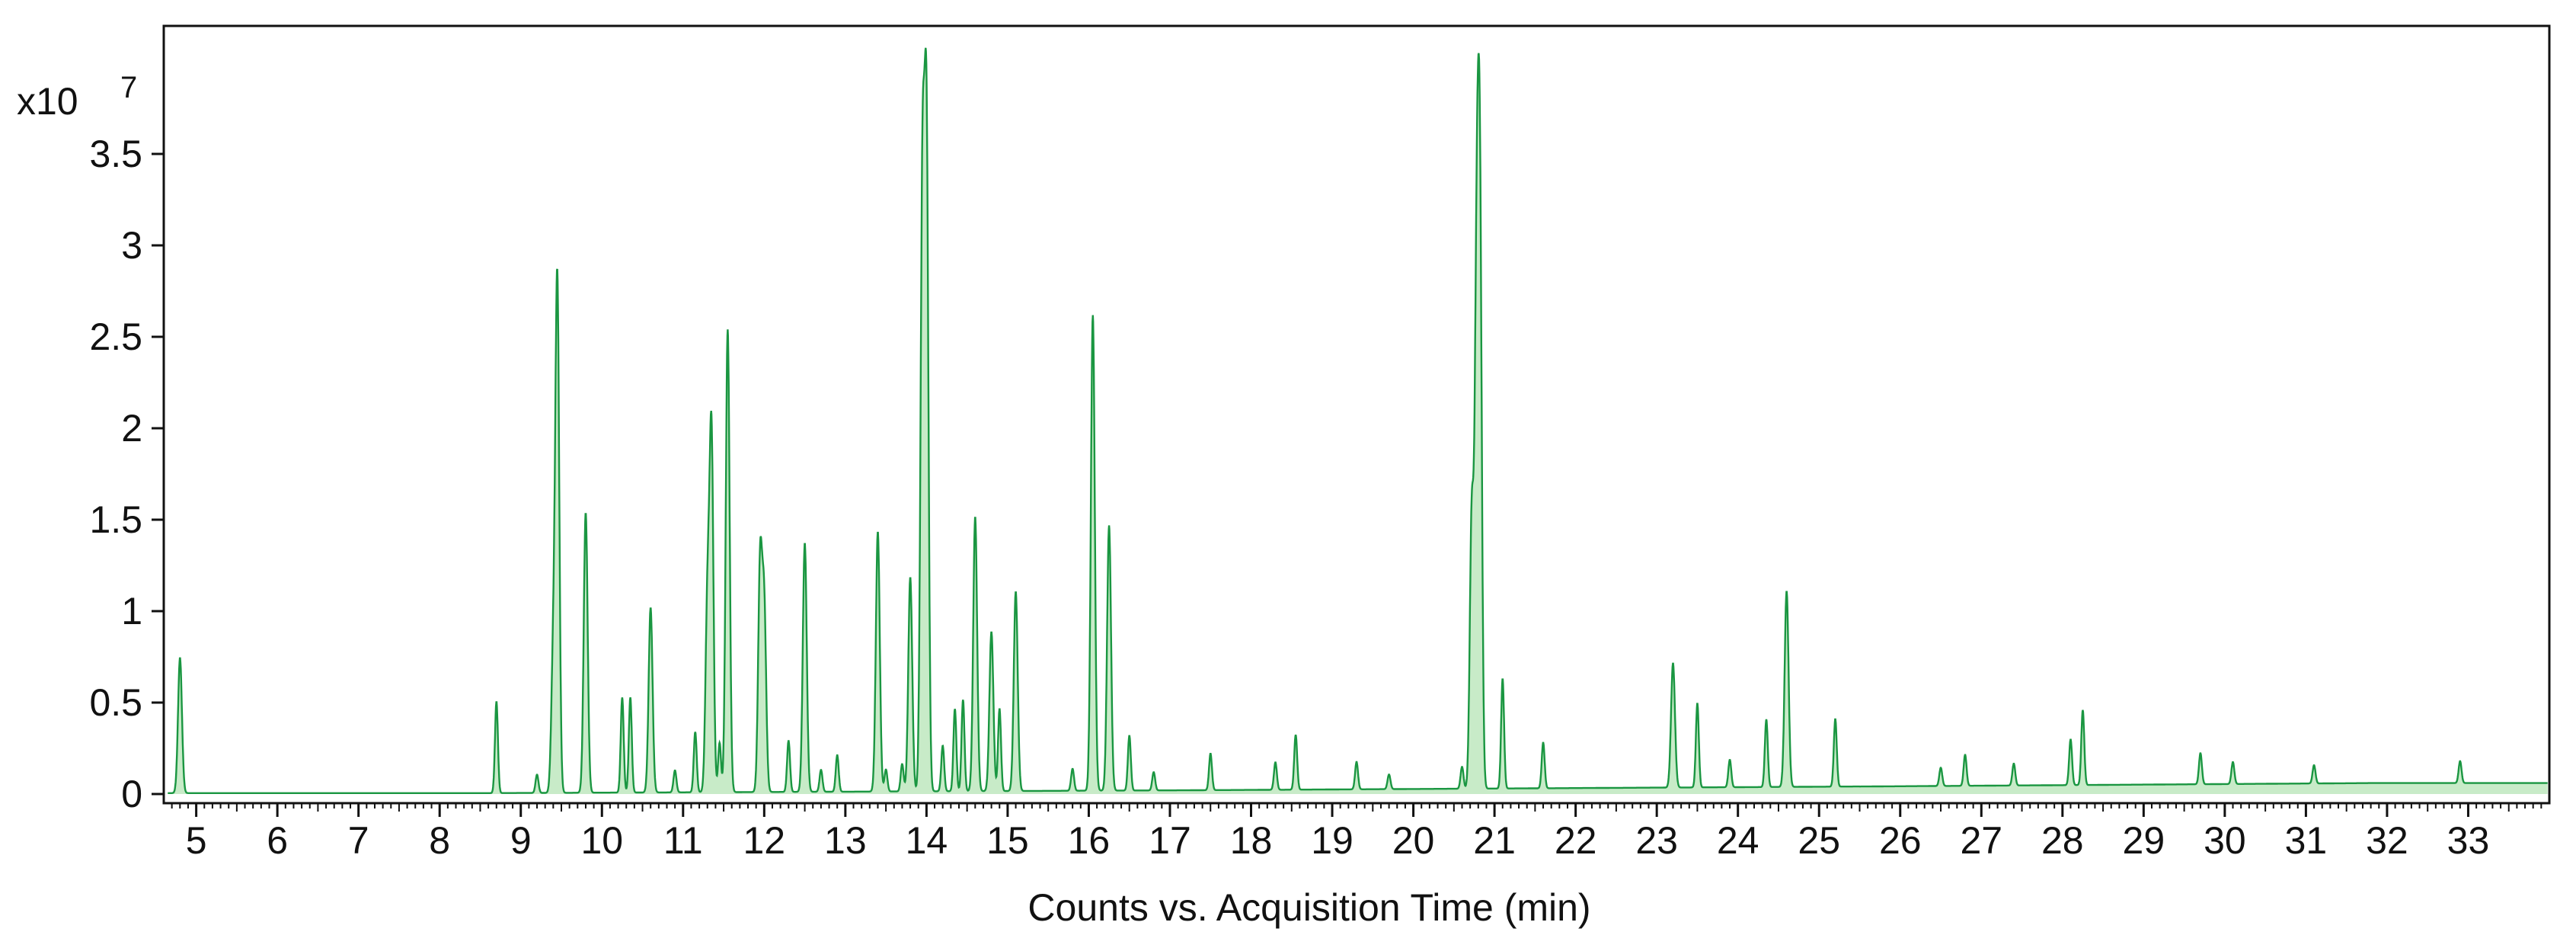 This screenshot has height=951, width=2576. Describe the element at coordinates (127, 474) in the screenshot. I see `y-axis: 0 0.5 1 1.5 2 2.5 3 3.5` at that location.